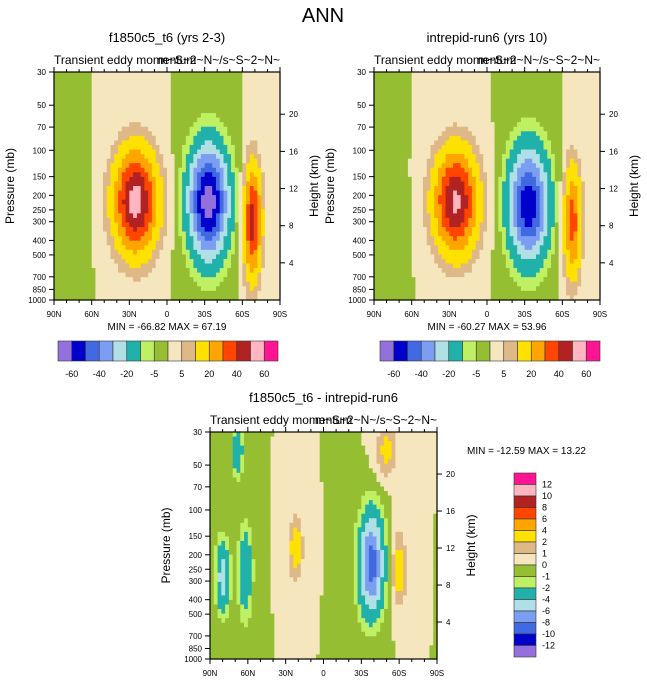 Image resolution: width=647 pixels, height=683 pixels. I want to click on subtitle-left: Transient eddy momentum, so click(125, 60).